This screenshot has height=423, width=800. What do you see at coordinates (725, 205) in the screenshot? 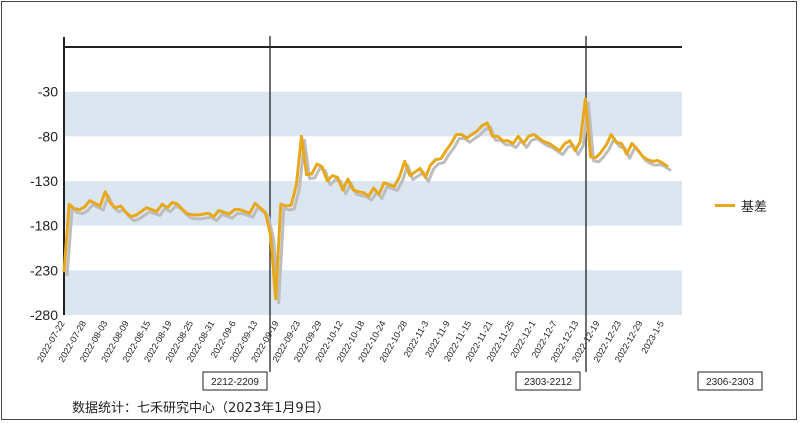
I see `legend-swatch-basis` at bounding box center [725, 205].